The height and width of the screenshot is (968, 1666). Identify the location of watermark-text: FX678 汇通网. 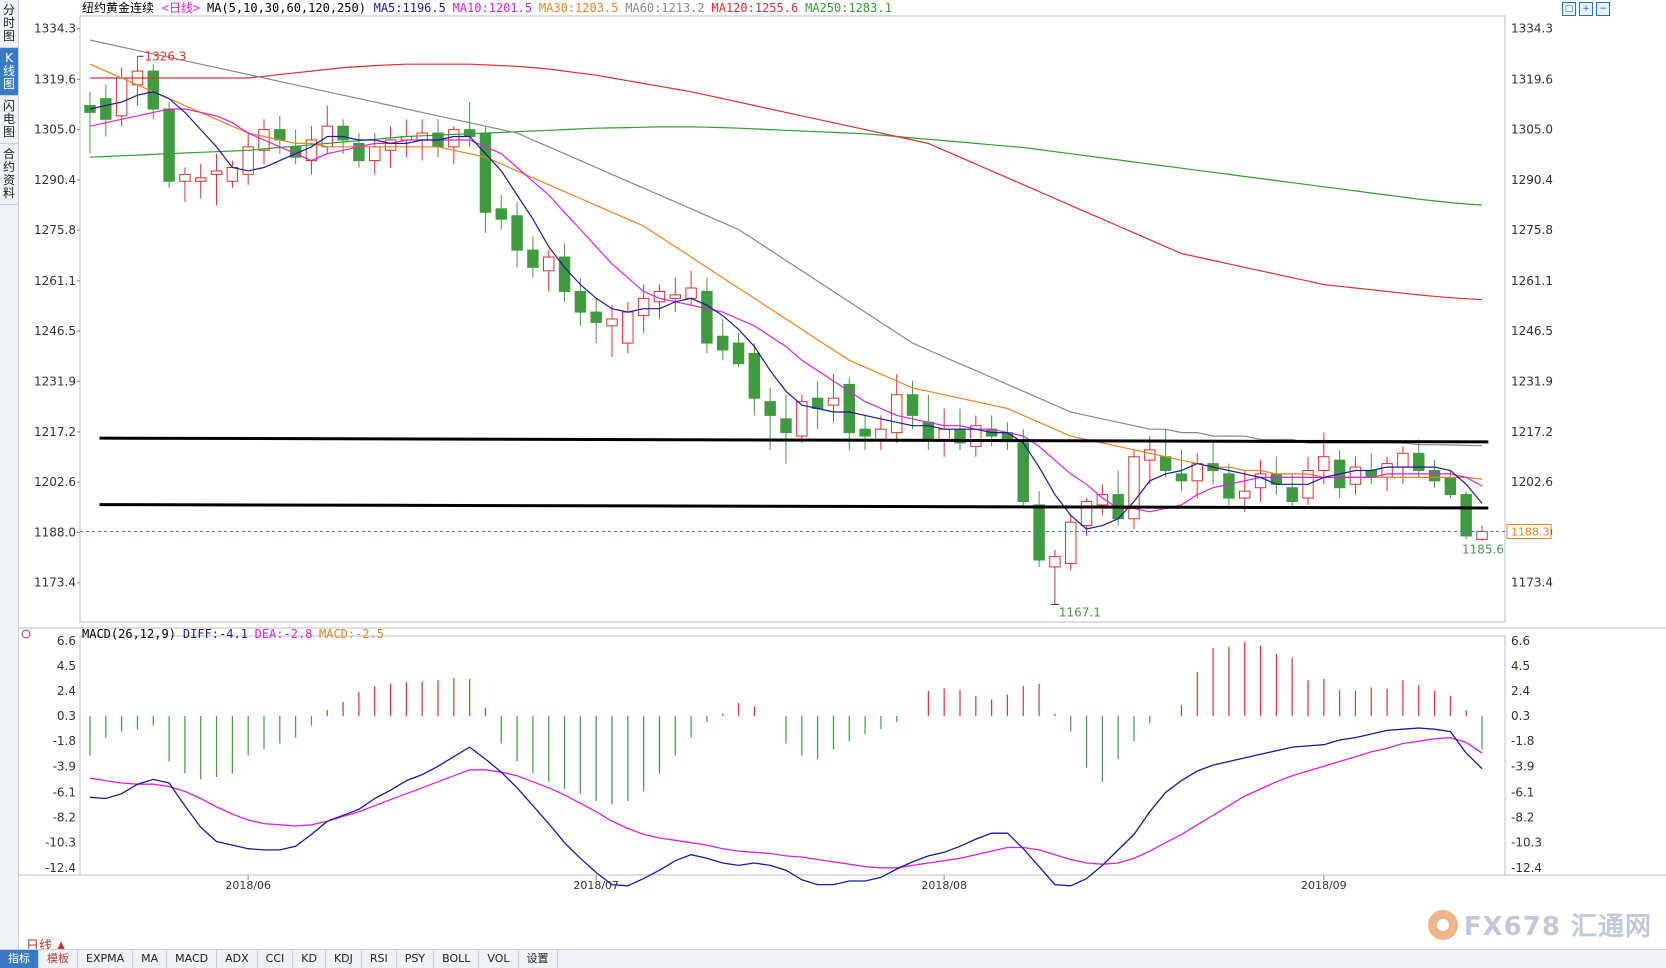
(1557, 927).